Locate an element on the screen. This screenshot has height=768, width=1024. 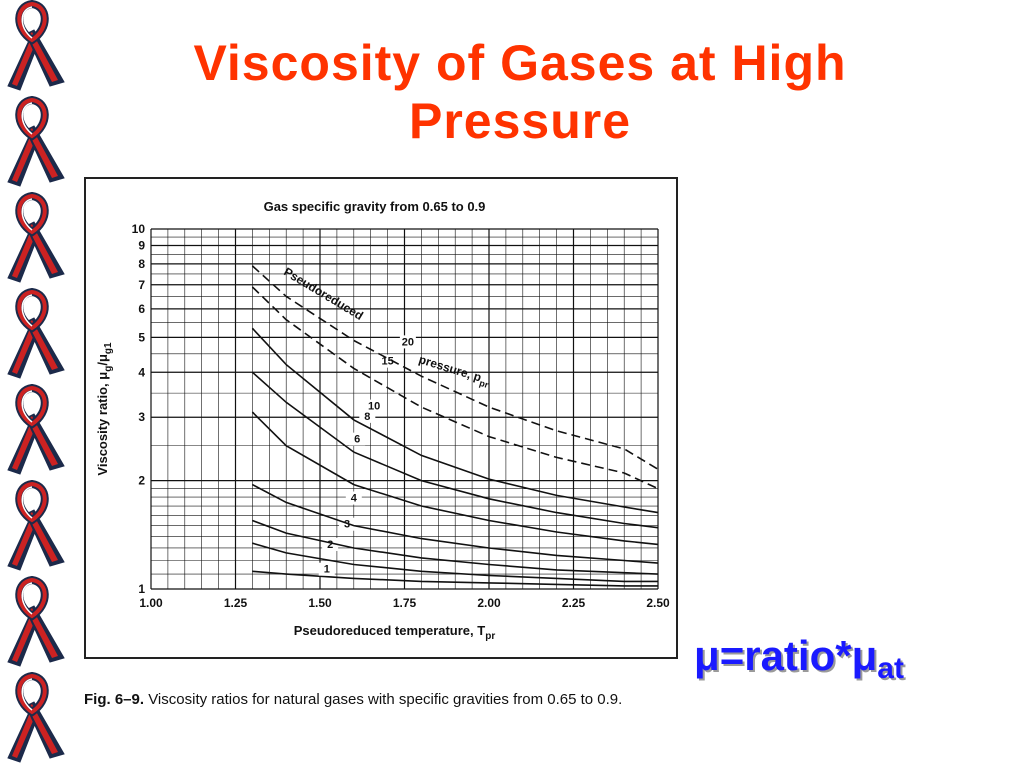
series-label: 10 is located at coordinates (374, 407).